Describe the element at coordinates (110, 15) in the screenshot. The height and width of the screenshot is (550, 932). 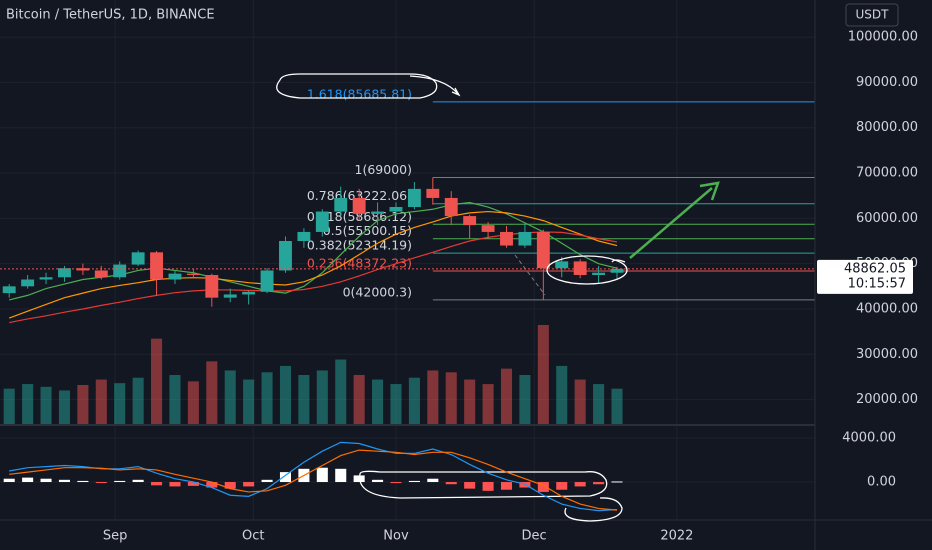
I see `chart-title: Bitcoin / TetherUS, 1D, BINANCE` at that location.